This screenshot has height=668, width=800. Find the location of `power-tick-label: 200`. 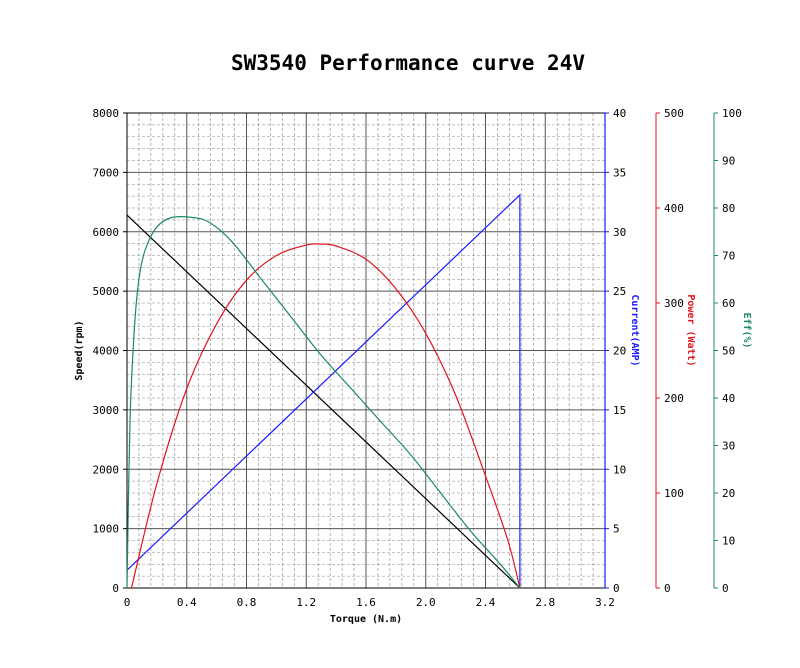

power-tick-label: 200 is located at coordinates (674, 398).